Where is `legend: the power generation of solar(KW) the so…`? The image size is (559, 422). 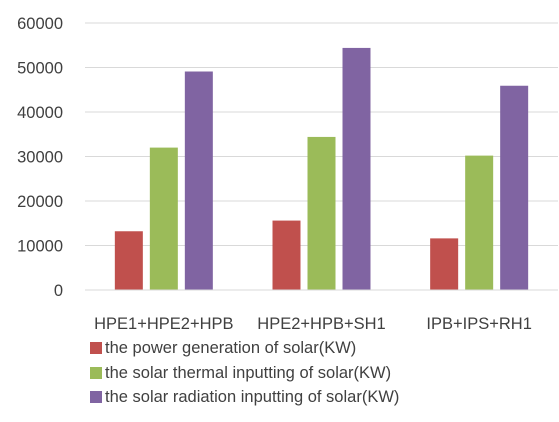 legend: the power generation of solar(KW) the so… is located at coordinates (244, 373).